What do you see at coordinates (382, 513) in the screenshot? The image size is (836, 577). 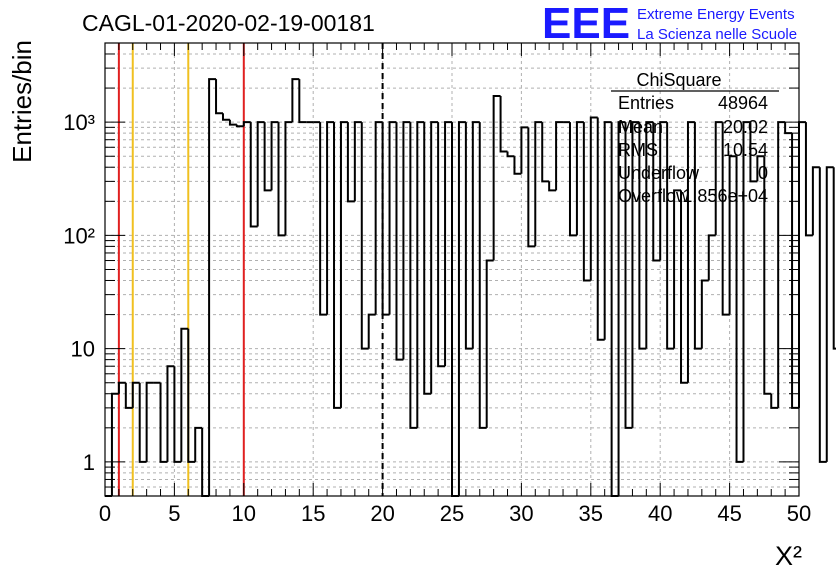 I see `x-tick-label: 20` at bounding box center [382, 513].